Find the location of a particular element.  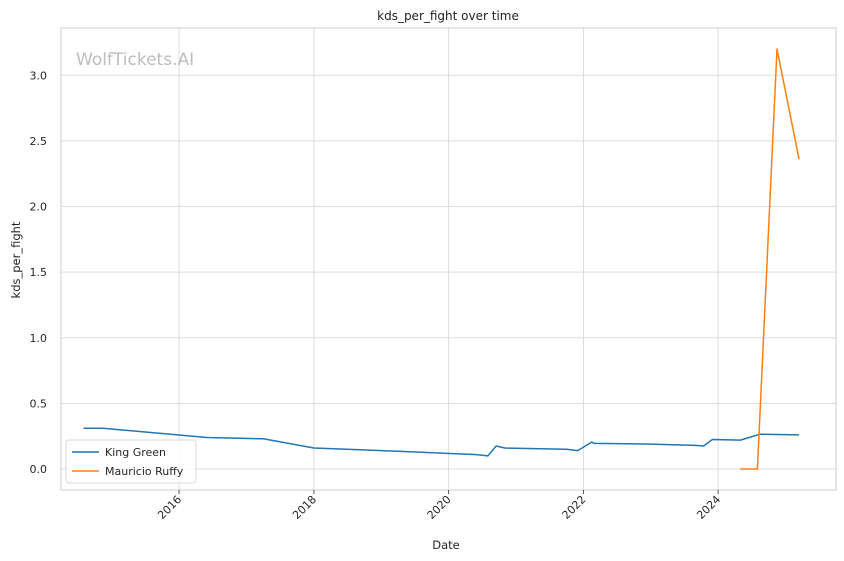

legend-box is located at coordinates (131, 461).